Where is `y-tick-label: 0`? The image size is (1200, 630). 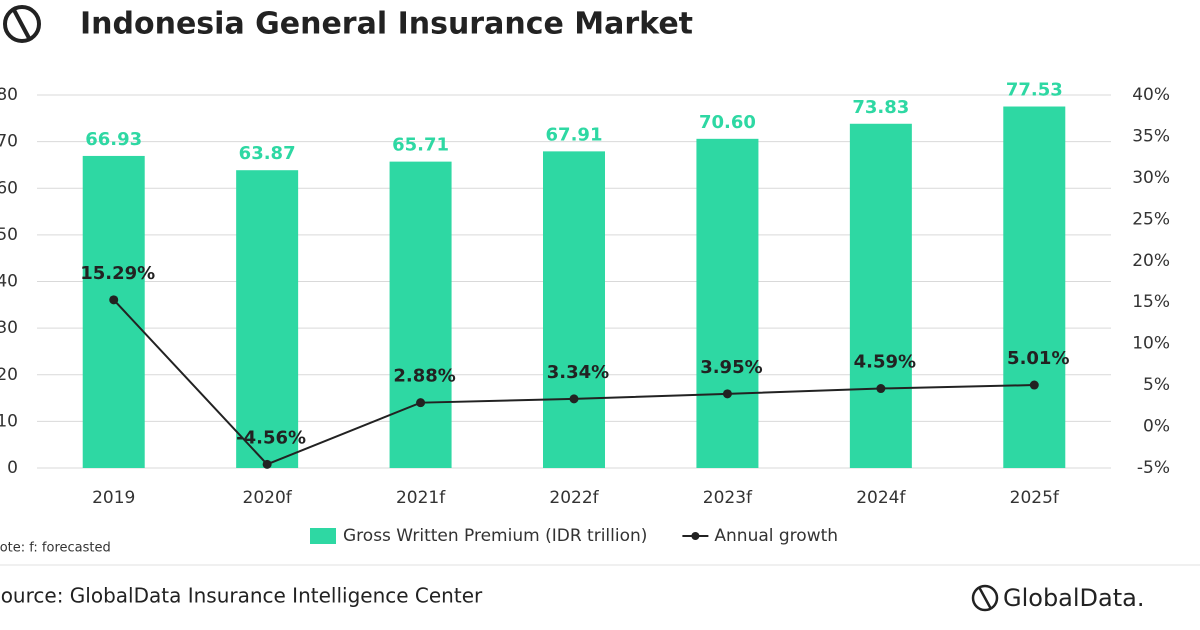 y-tick-label: 0 is located at coordinates (12, 468).